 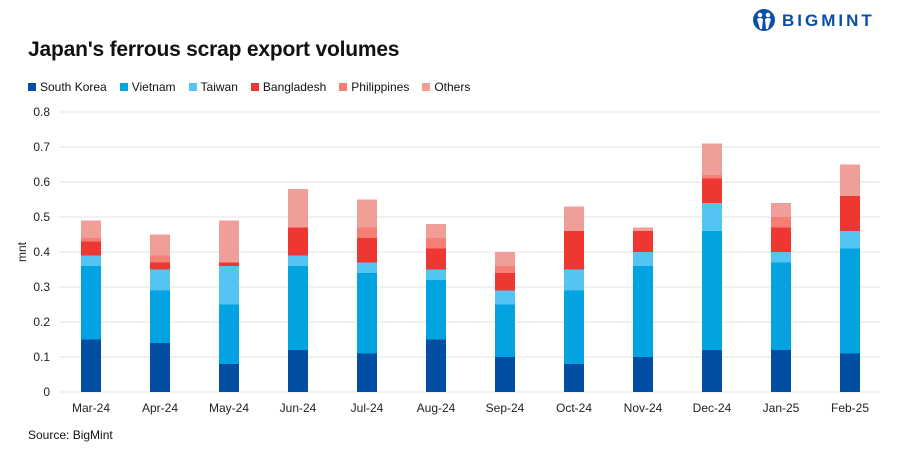 I want to click on bigmint-logo-icon, so click(x=764, y=20).